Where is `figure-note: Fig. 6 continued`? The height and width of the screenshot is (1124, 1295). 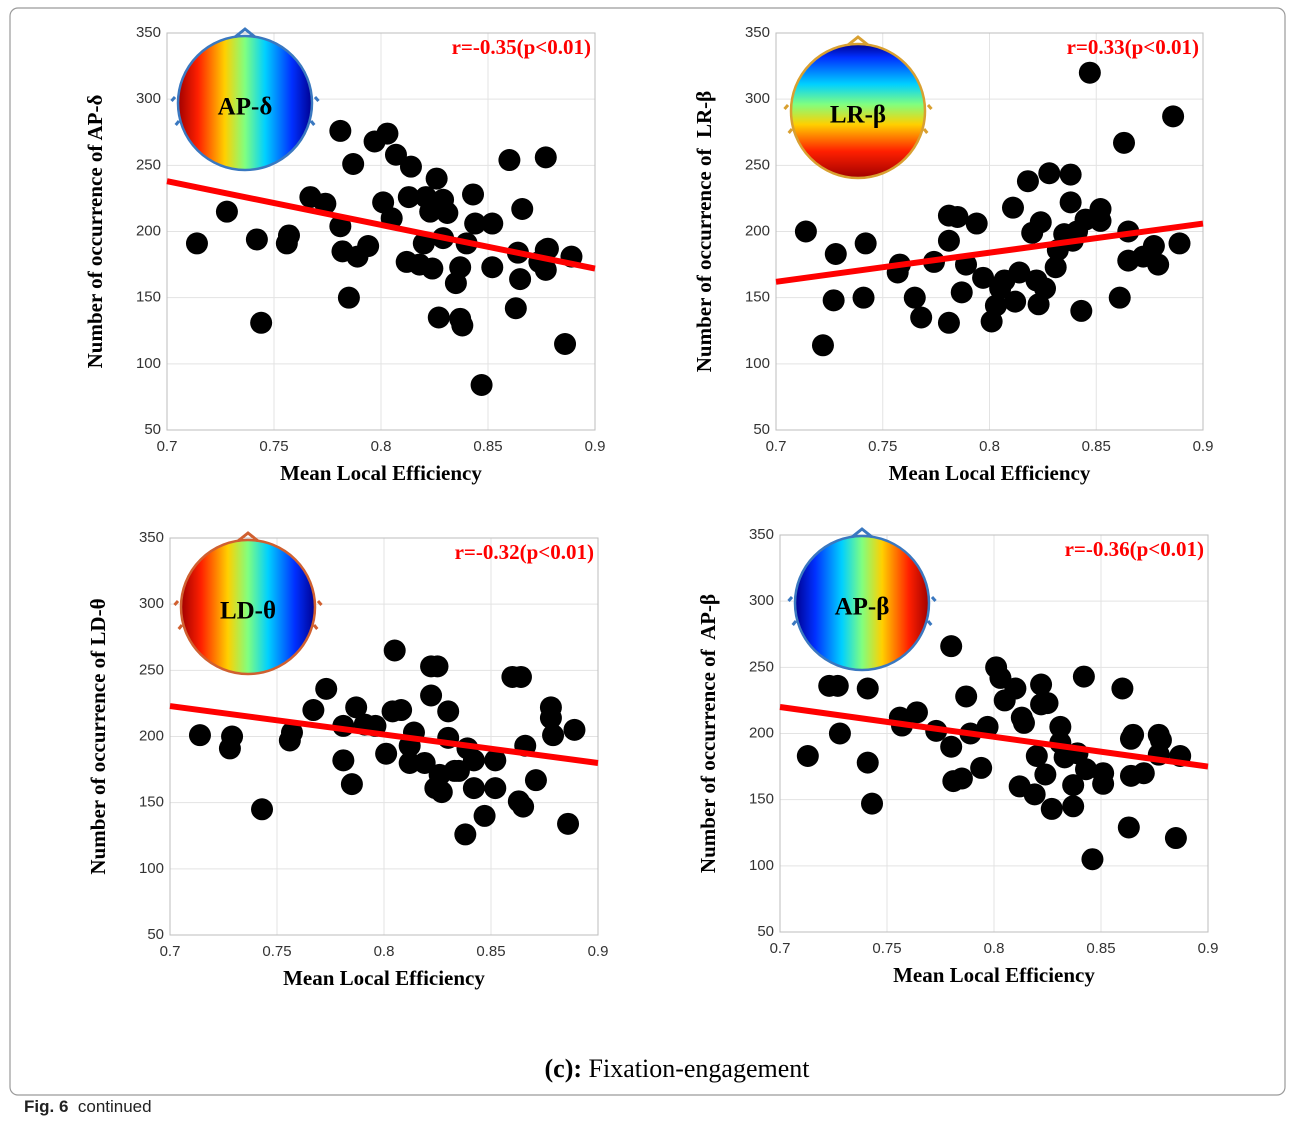 figure-note: Fig. 6 continued is located at coordinates (88, 1106).